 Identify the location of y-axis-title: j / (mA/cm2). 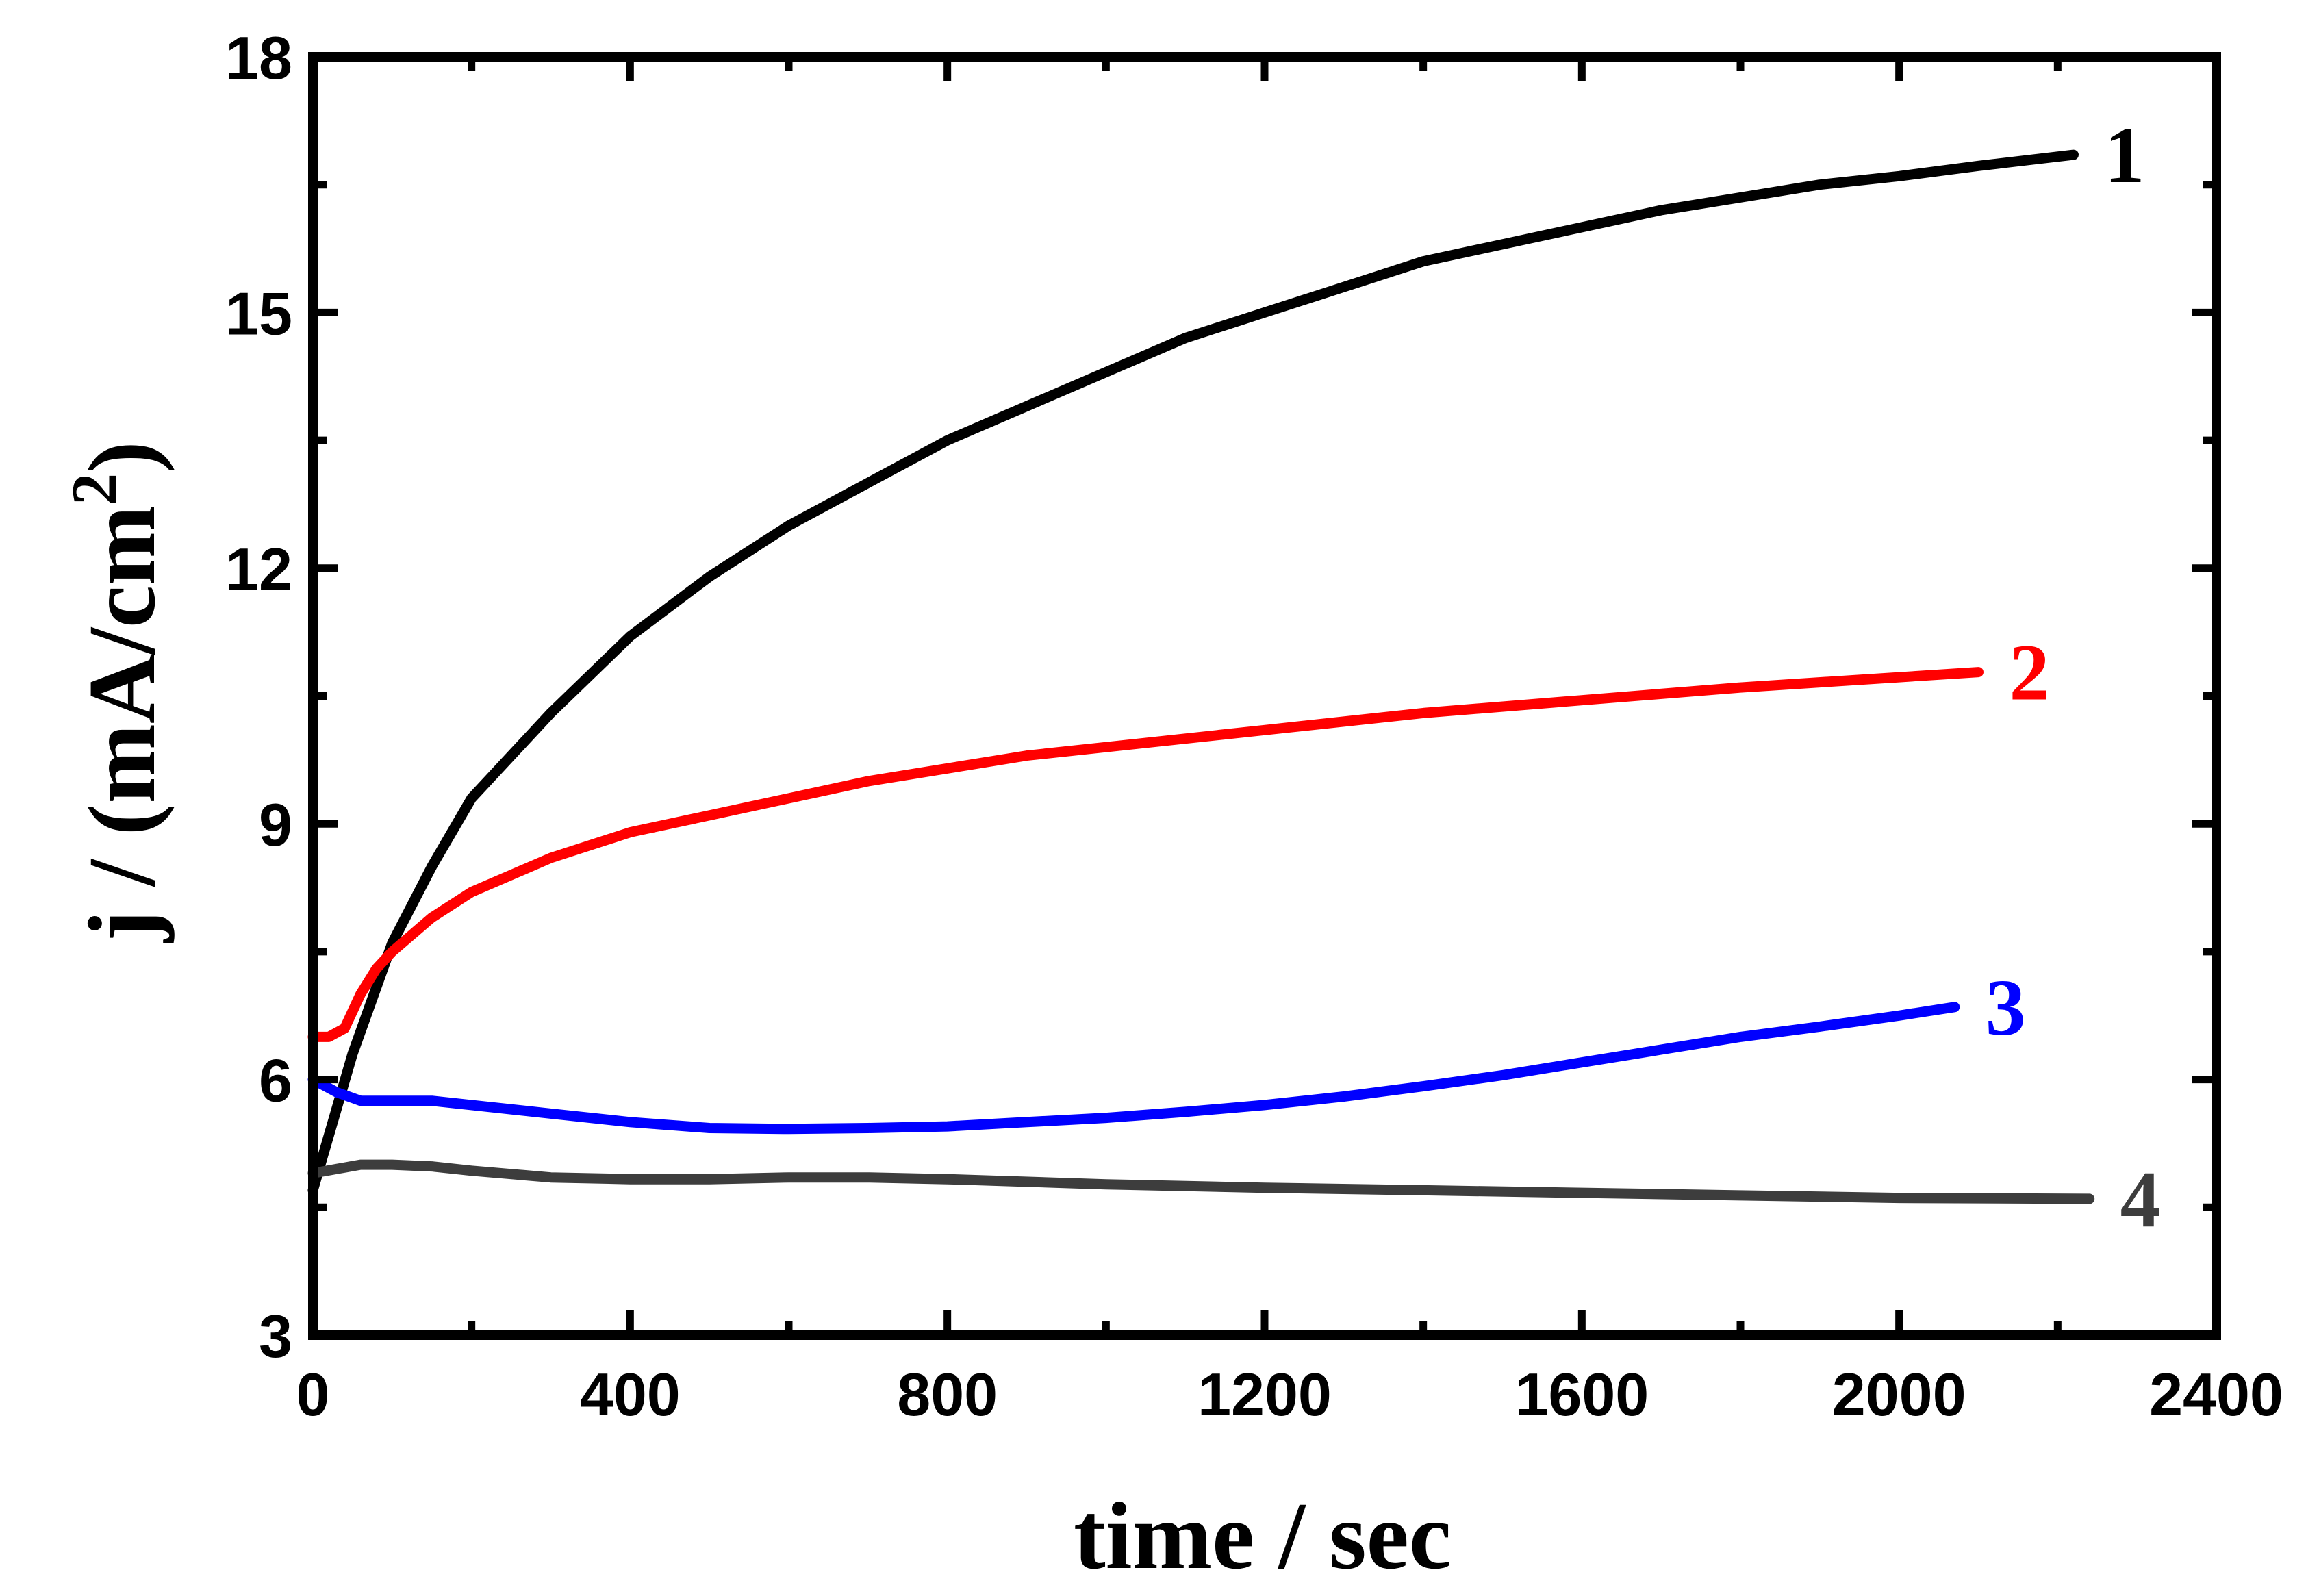
(116, 692).